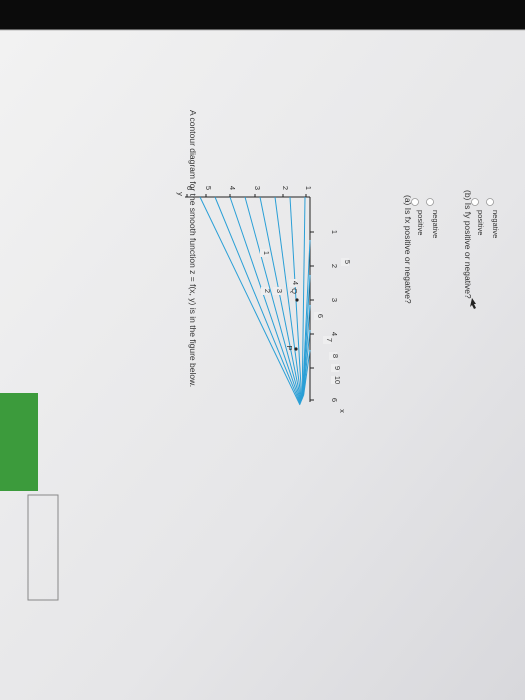 This screenshot has height=700, width=525. What do you see at coordinates (334, 334) in the screenshot?
I see `x-tick-label: 4` at bounding box center [334, 334].